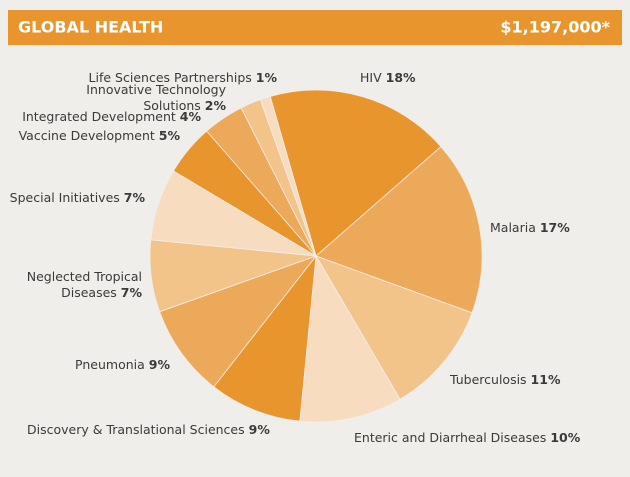 The image size is (630, 477). I want to click on line-break: Solutions, so click(173, 105).